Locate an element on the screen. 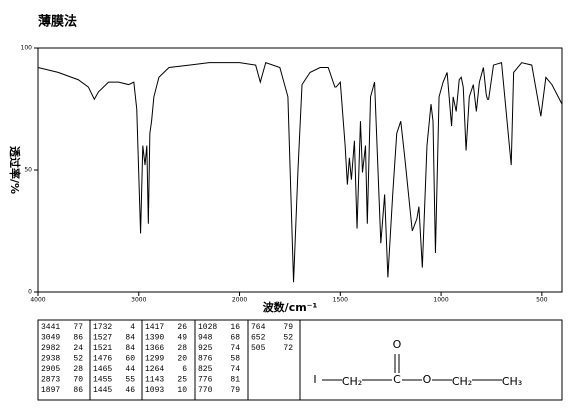 Image resolution: width=570 pixels, height=411 pixels. peak-transmittance: 70 is located at coordinates (78, 380).